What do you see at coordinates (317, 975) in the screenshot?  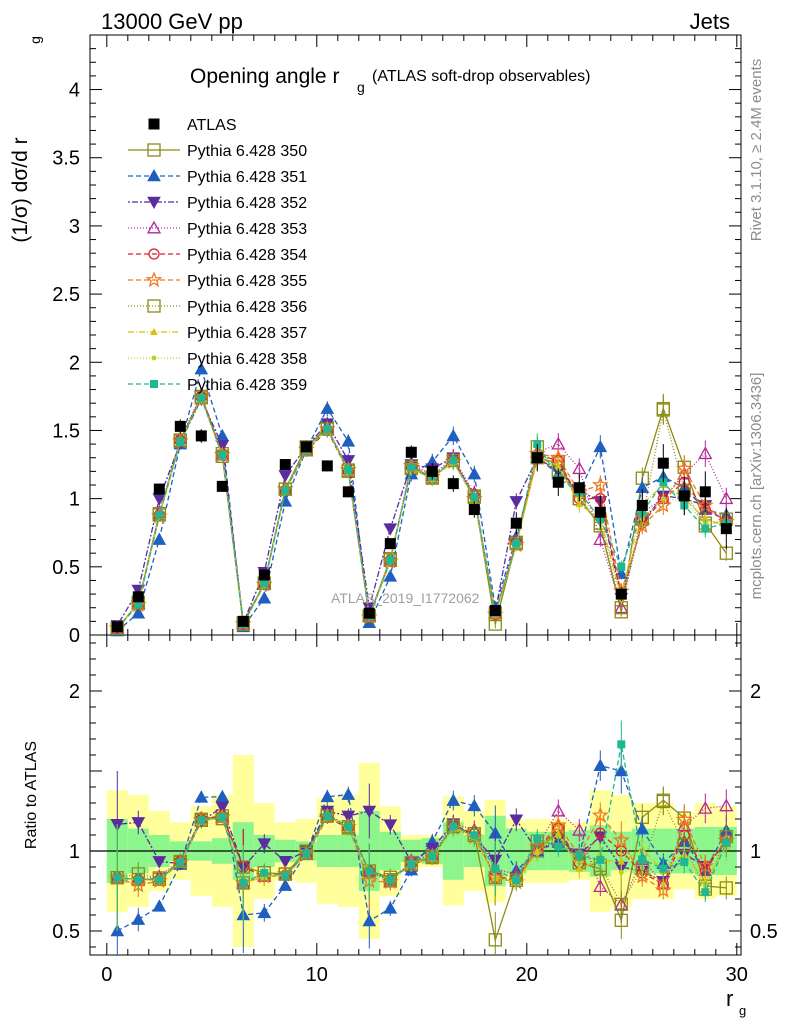 I see `x-tick-label-10: 10` at bounding box center [317, 975].